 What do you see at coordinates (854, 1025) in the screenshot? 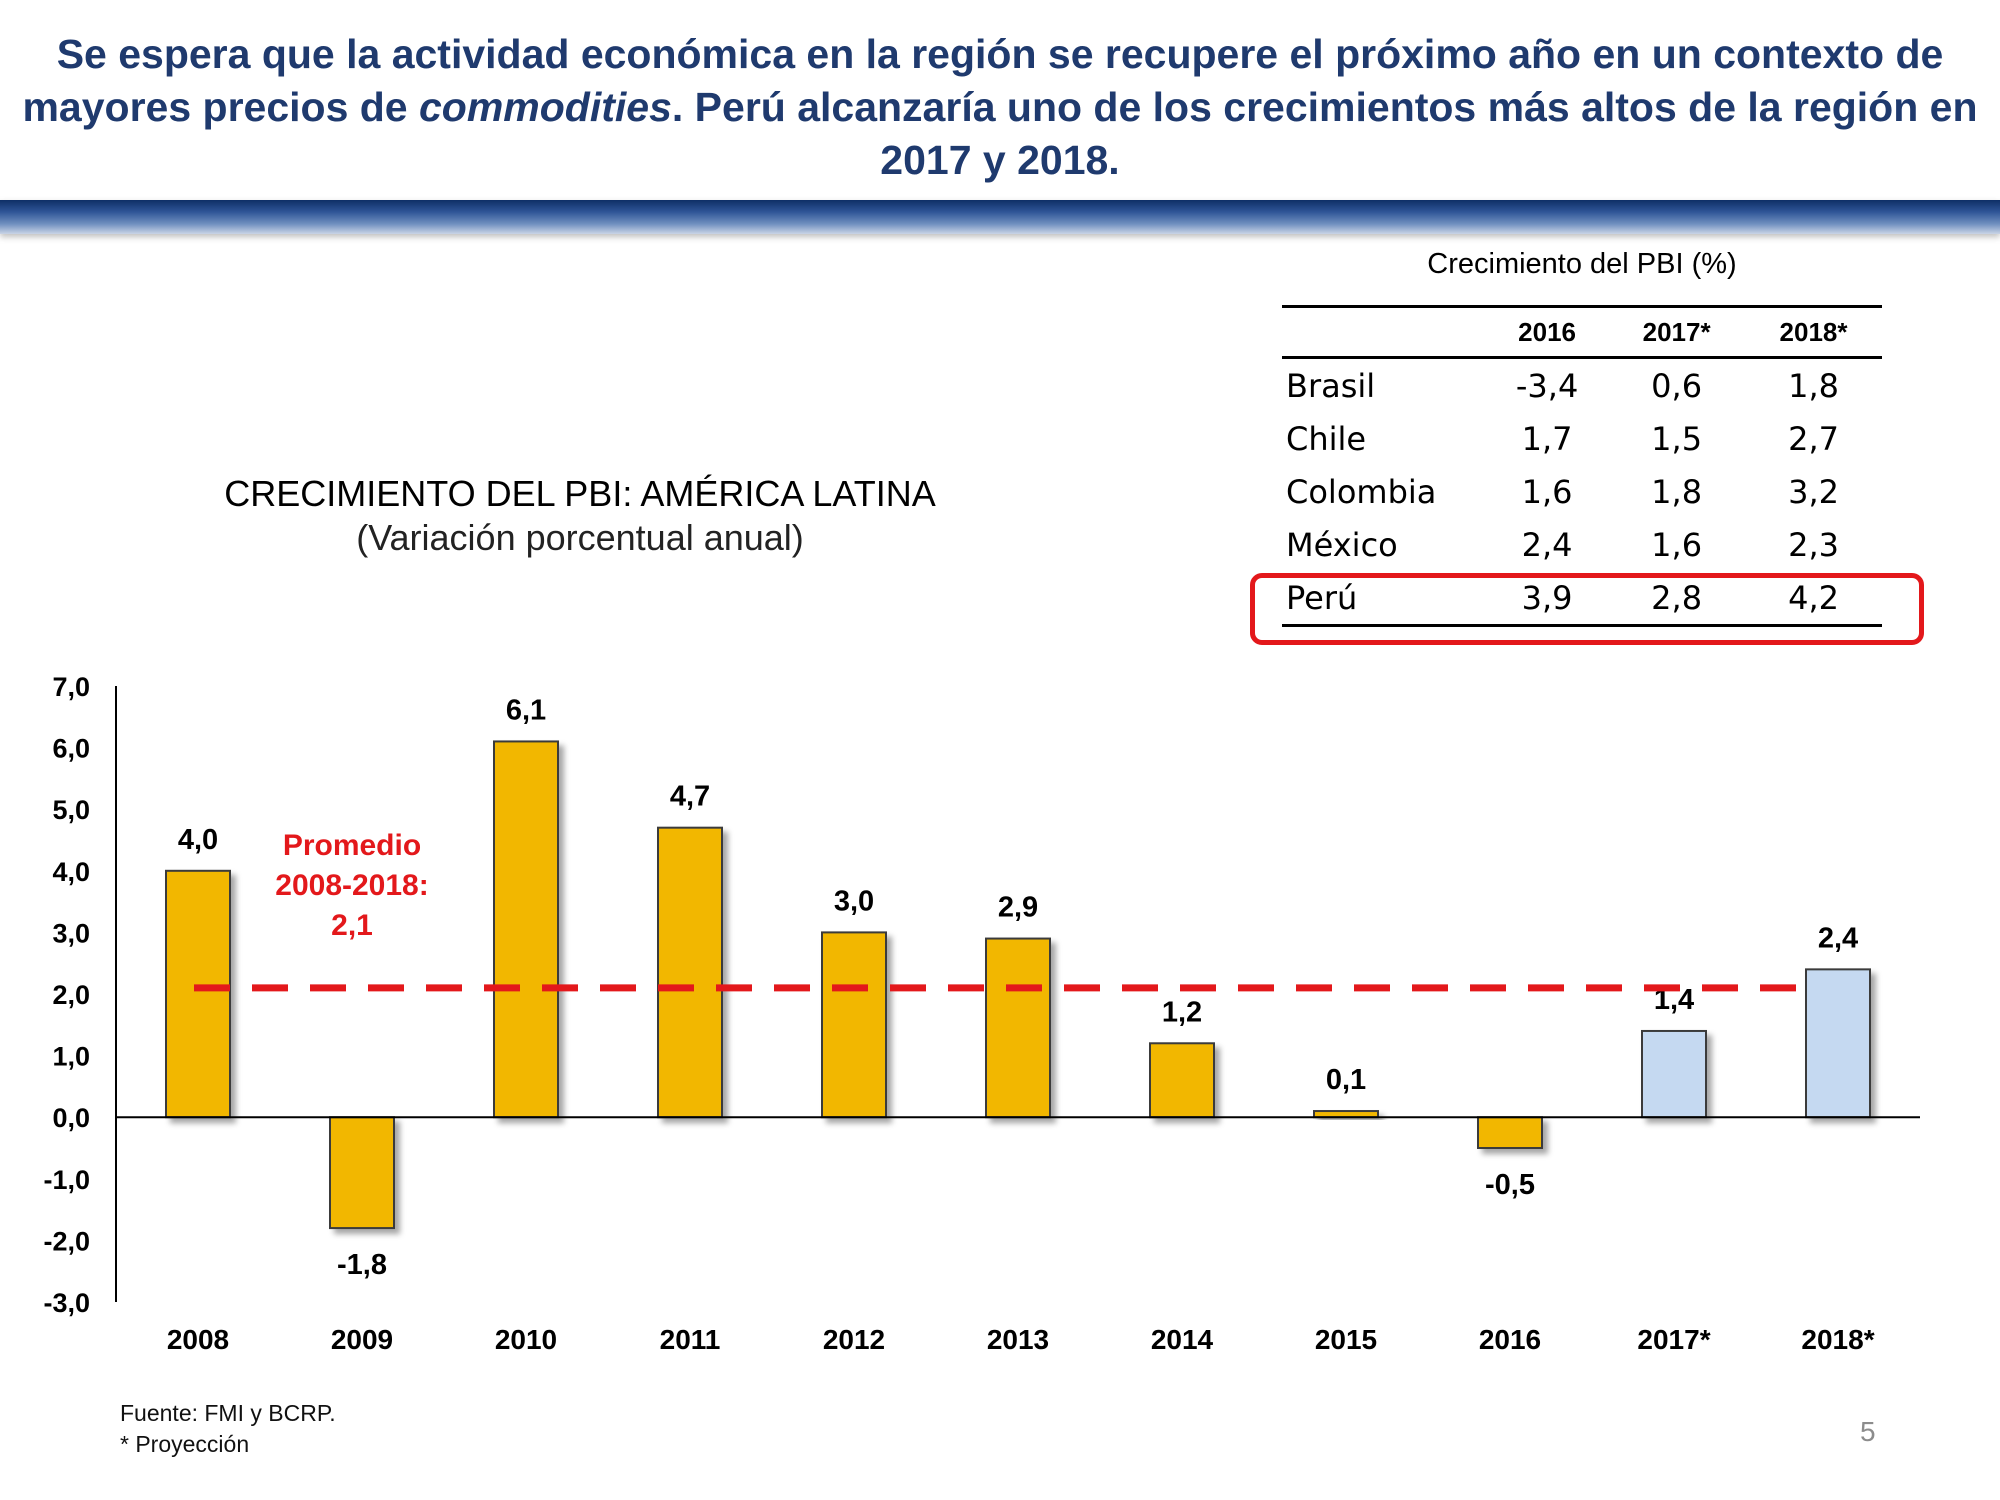
I see `bar-2012` at bounding box center [854, 1025].